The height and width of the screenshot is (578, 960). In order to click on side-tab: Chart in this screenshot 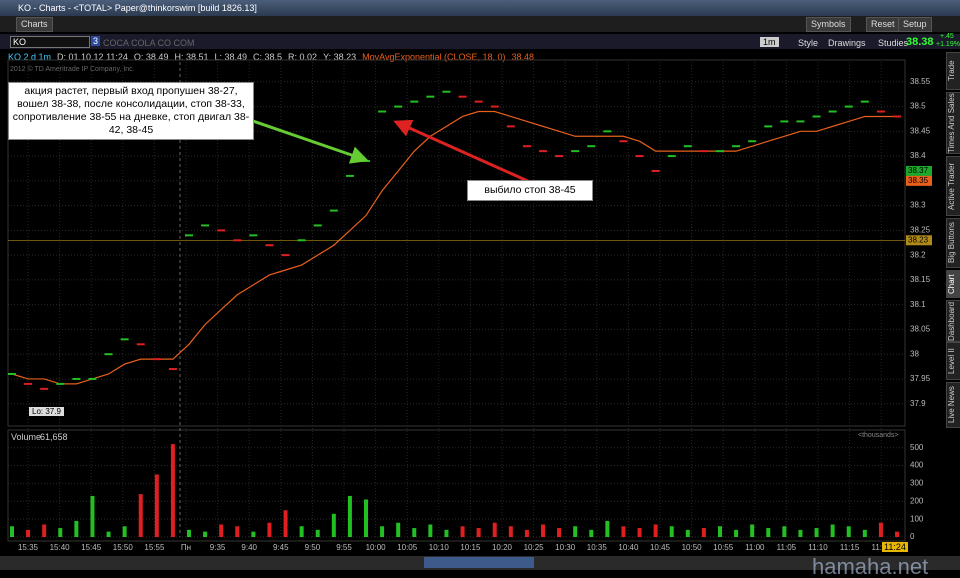, I will do `click(953, 284)`.